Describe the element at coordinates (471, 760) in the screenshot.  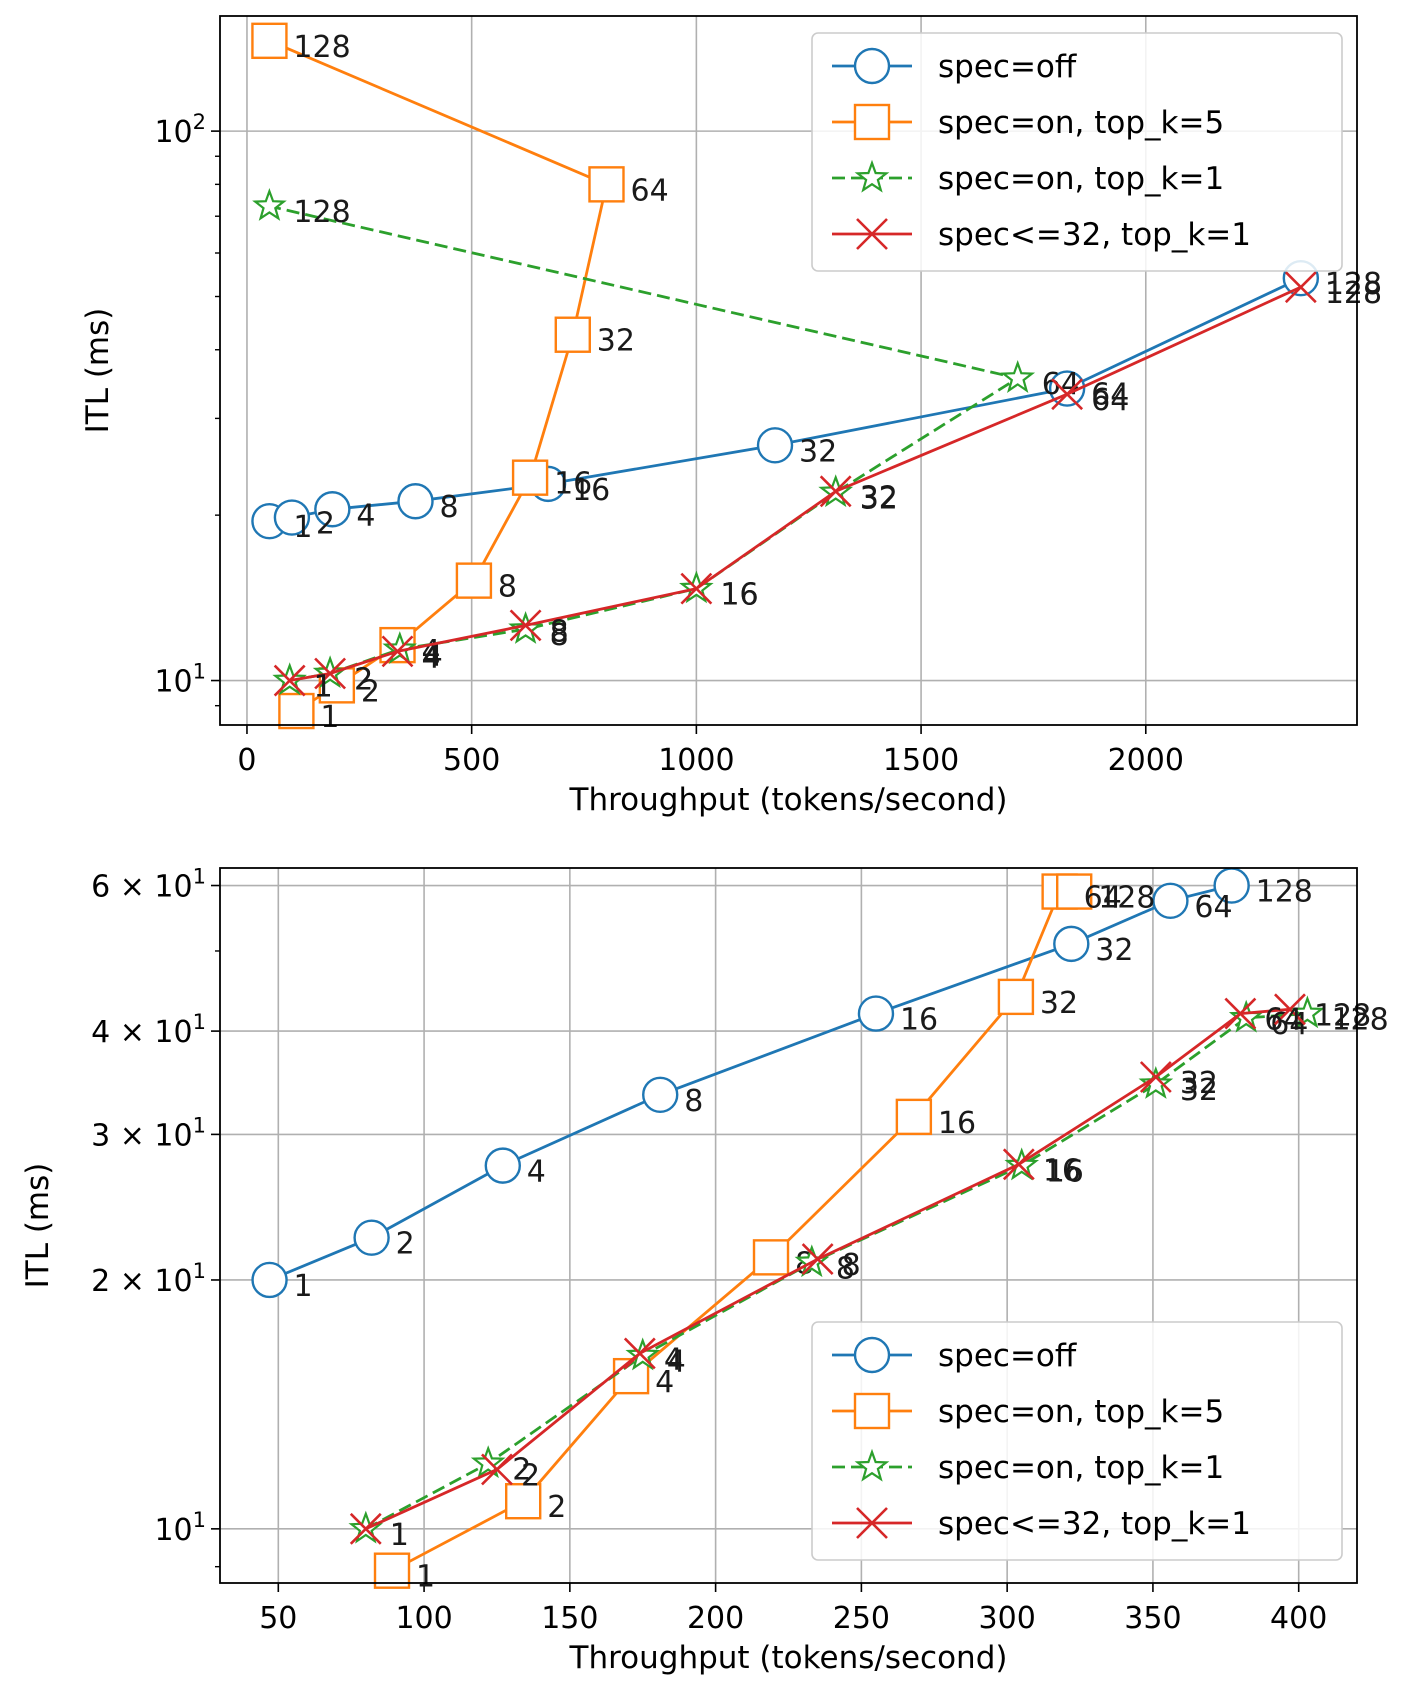
I see `x-tick-label: 500` at that location.